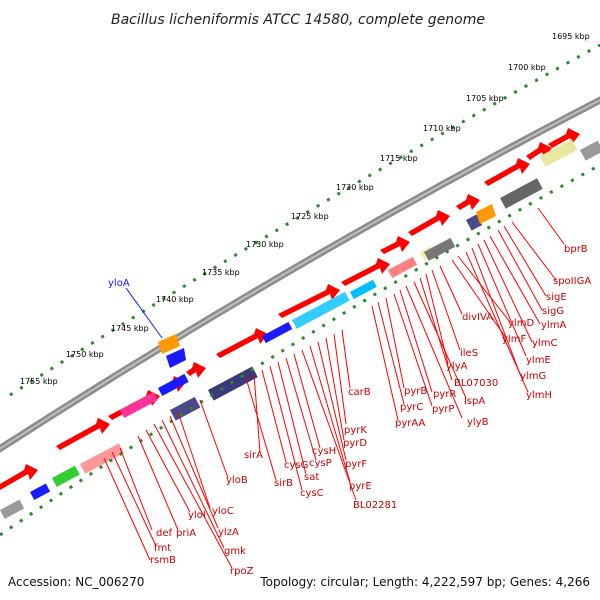 The width and height of the screenshot is (600, 600). What do you see at coordinates (410, 423) in the screenshot?
I see `gene-label: pyrAA` at bounding box center [410, 423].